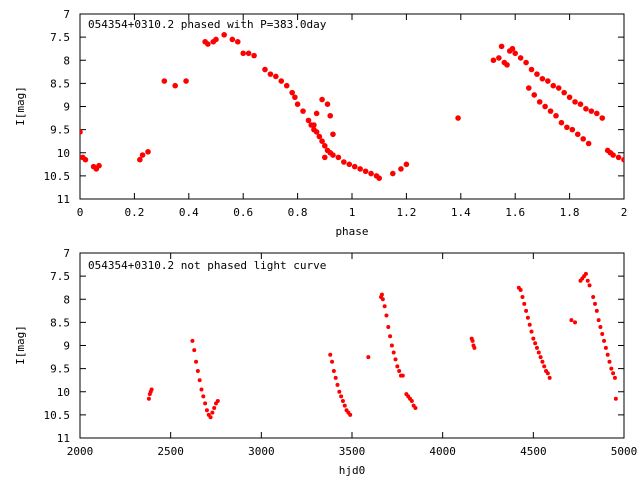  What do you see at coordinates (66, 60) in the screenshot?
I see `y-tick-label: 8` at bounding box center [66, 60].